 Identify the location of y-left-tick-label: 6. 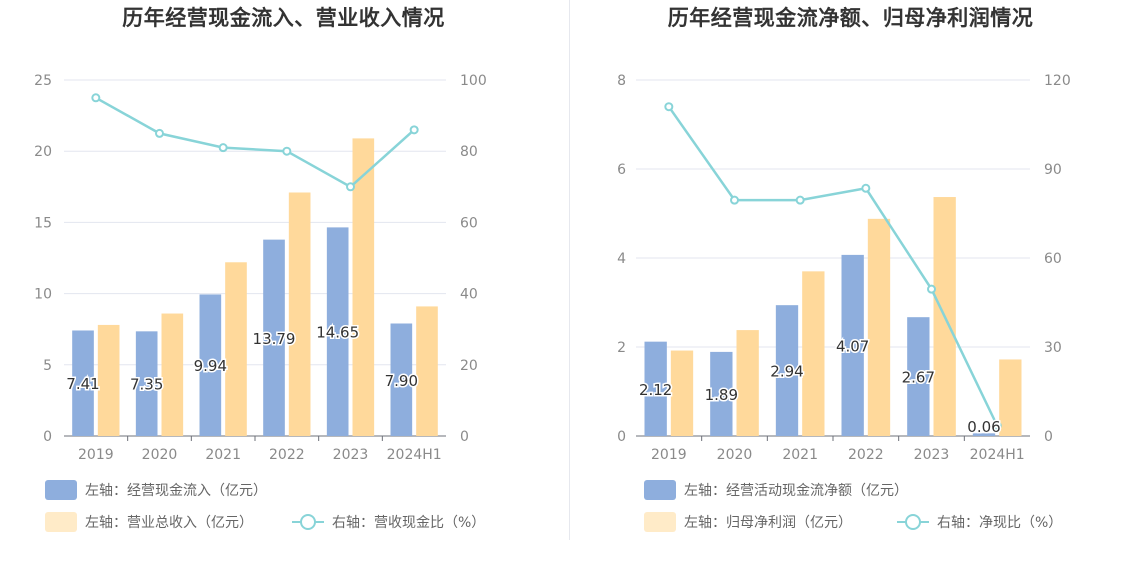
(621, 170).